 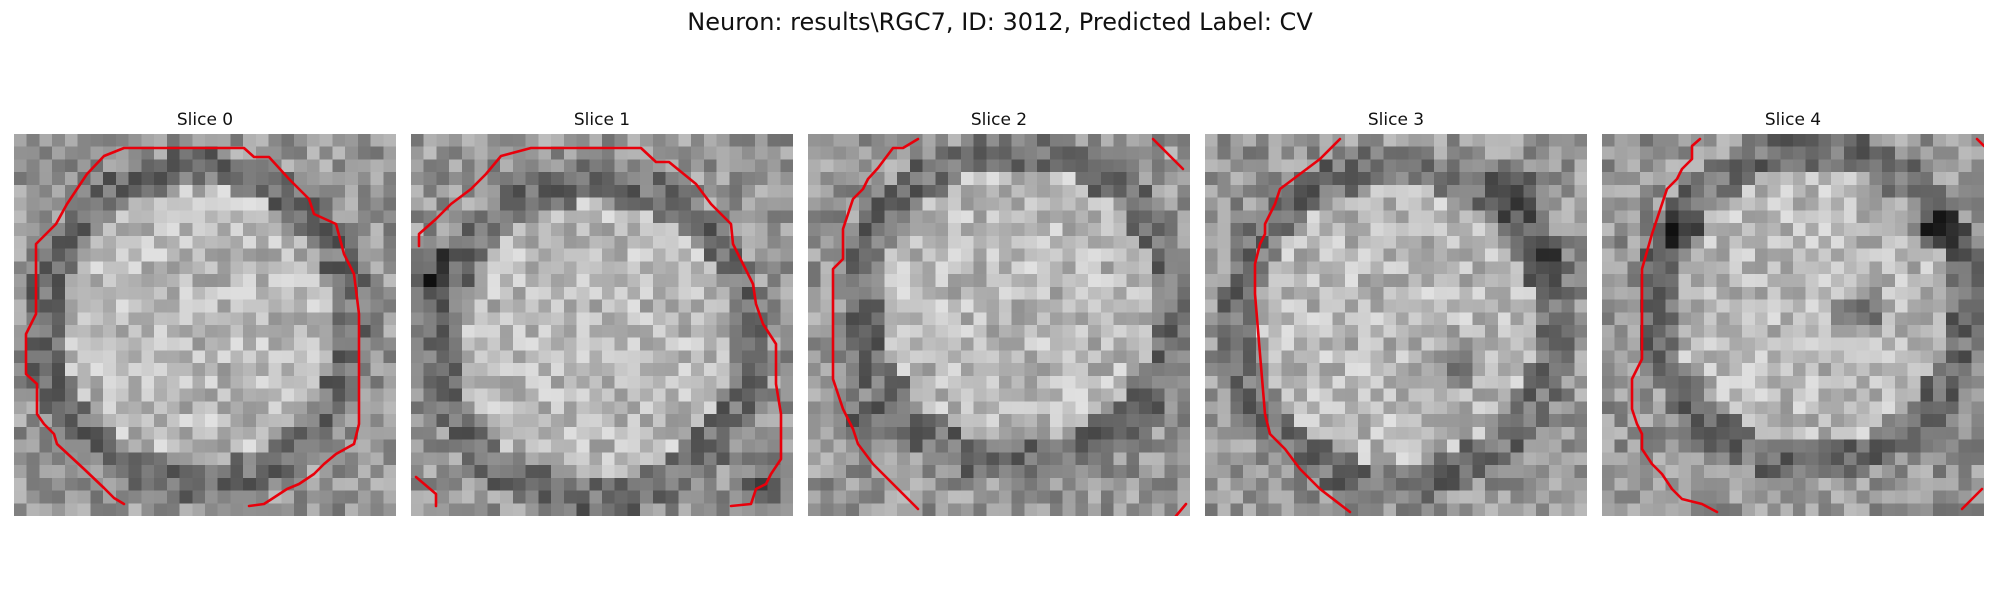 I want to click on slice-title-1: Slice 1, so click(x=602, y=120).